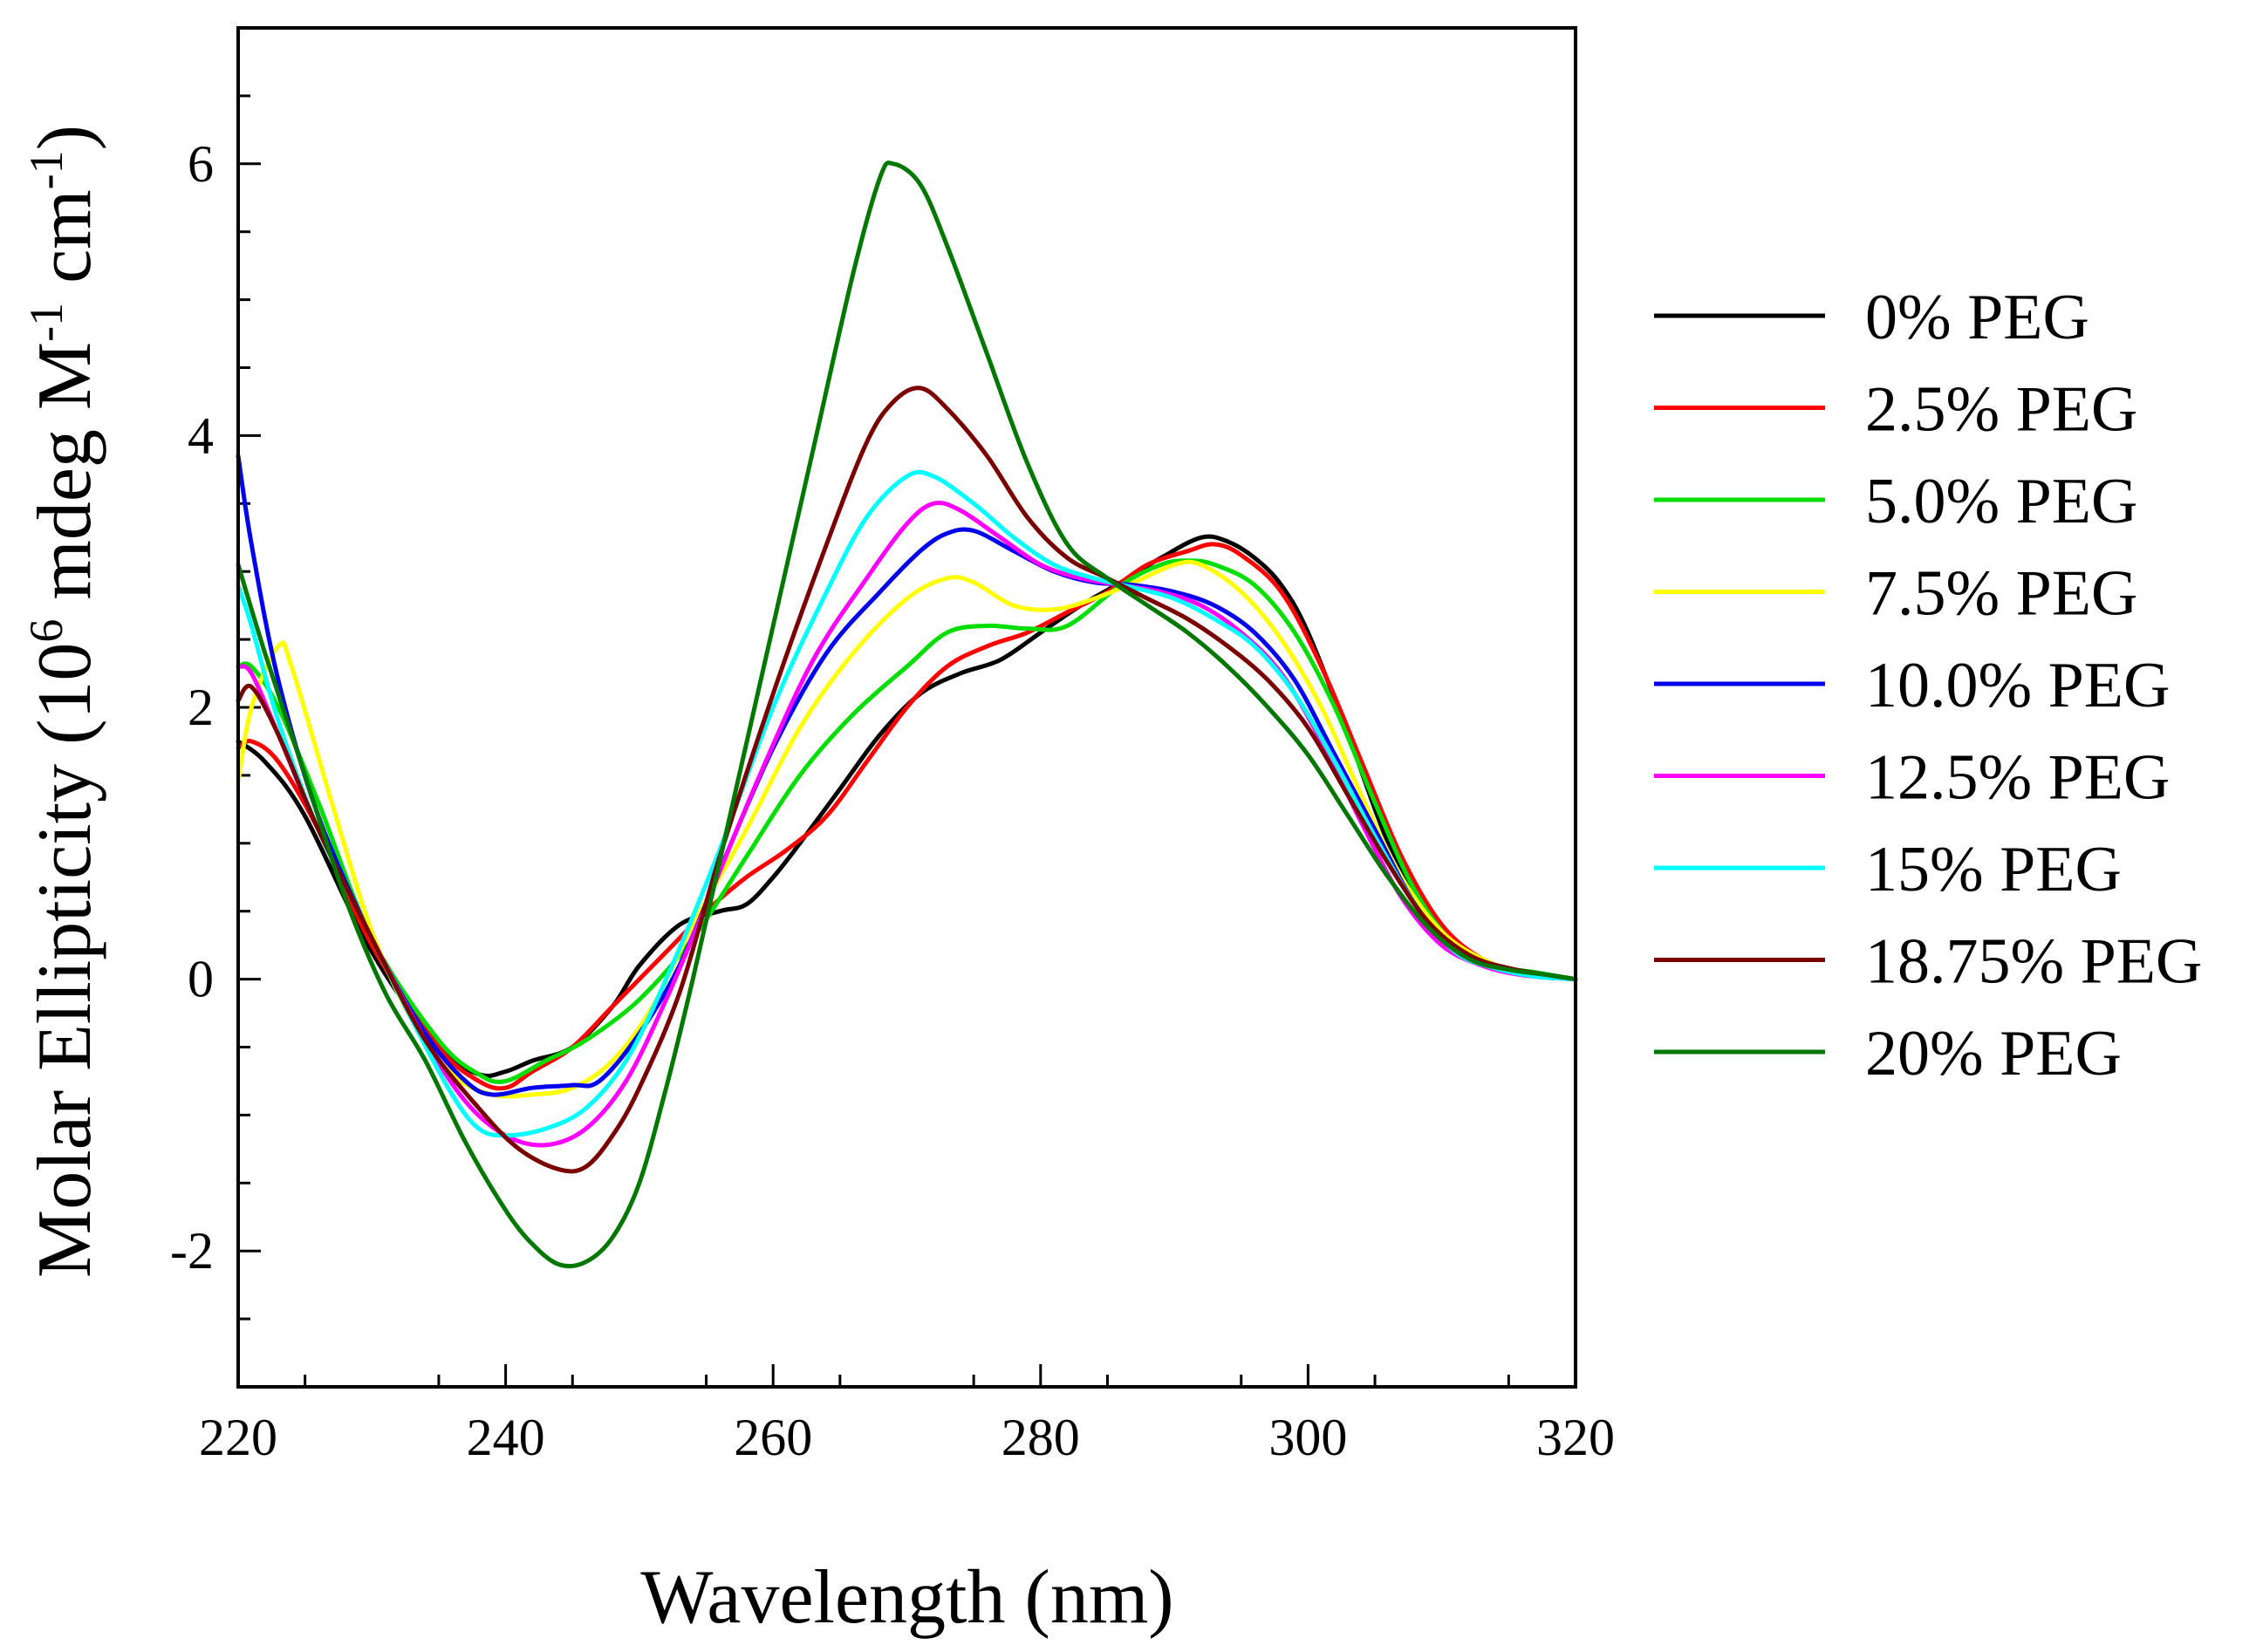  What do you see at coordinates (1575, 1437) in the screenshot?
I see `x-tick-label: 320` at bounding box center [1575, 1437].